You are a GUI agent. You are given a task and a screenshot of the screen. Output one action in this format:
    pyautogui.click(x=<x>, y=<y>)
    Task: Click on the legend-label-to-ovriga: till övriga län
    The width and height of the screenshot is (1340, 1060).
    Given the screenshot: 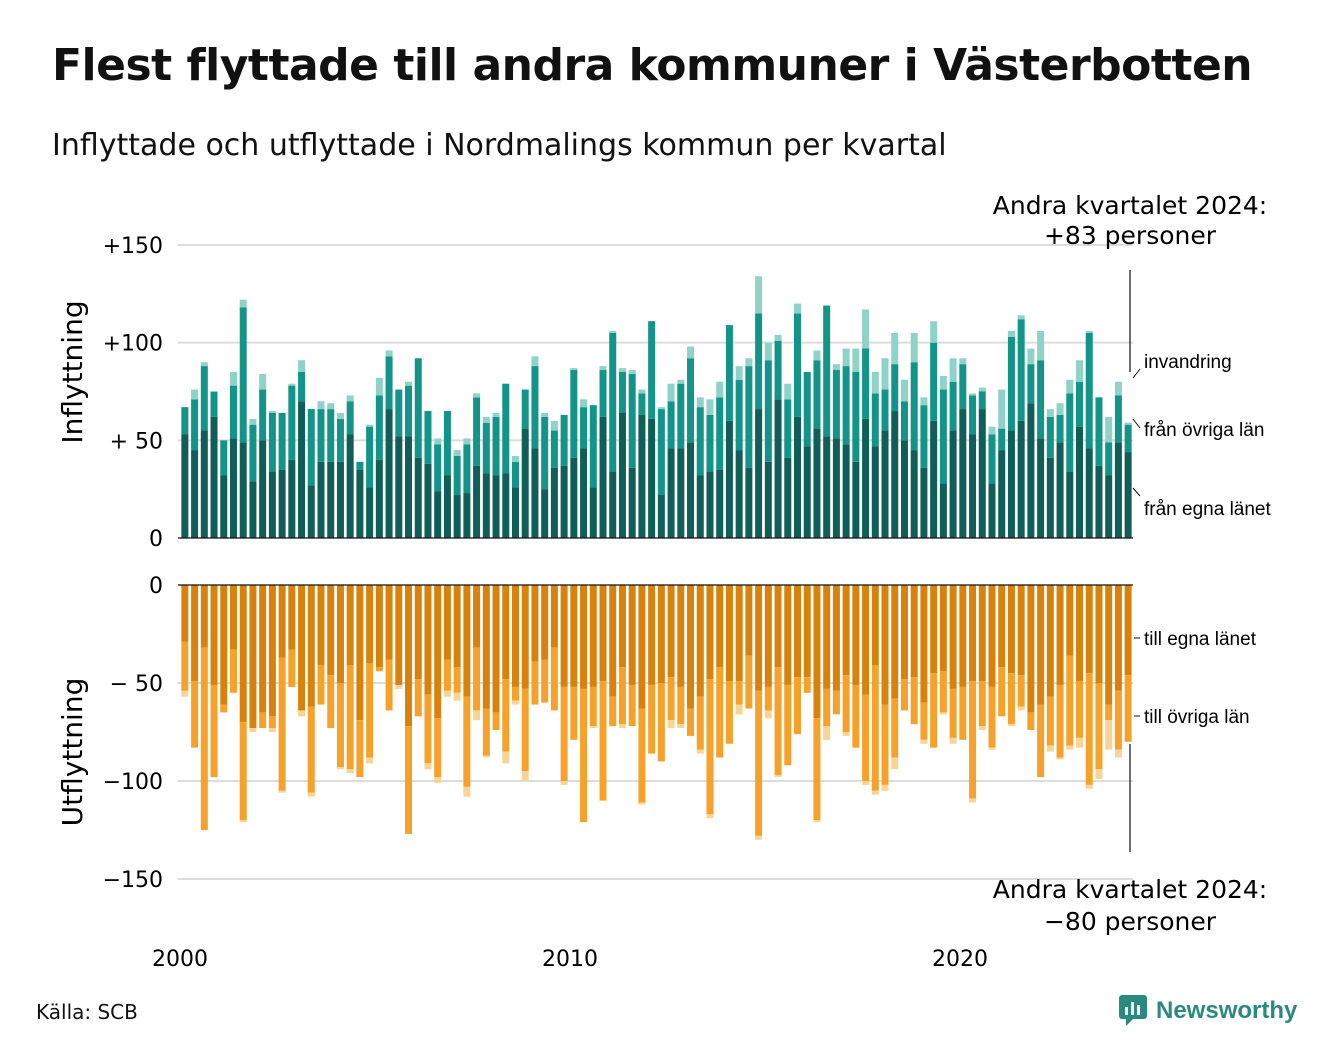 What is the action you would take?
    pyautogui.click(x=1197, y=717)
    